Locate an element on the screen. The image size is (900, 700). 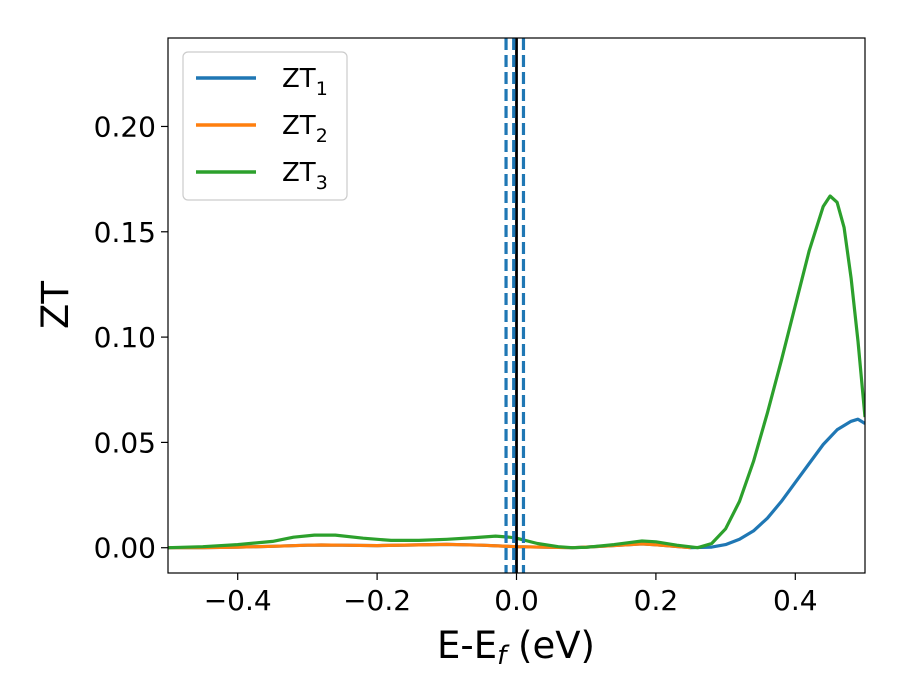
y-tick-label: 0.05 is located at coordinates (125, 442).